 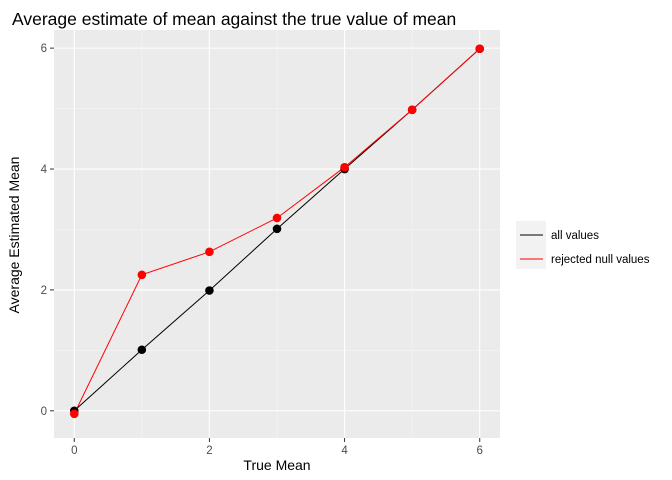 What do you see at coordinates (74, 451) in the screenshot?
I see `x-tick-label: 0` at bounding box center [74, 451].